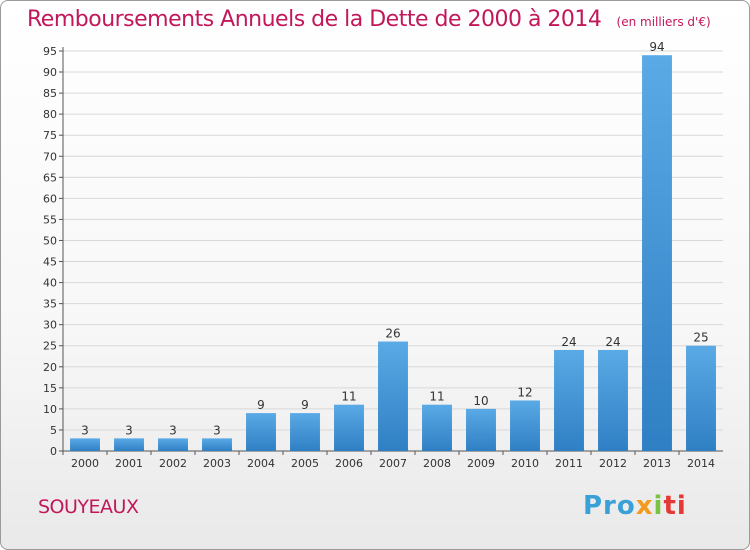 The width and height of the screenshot is (750, 550). I want to click on chart-subtitle: (en milliers d'€), so click(663, 22).